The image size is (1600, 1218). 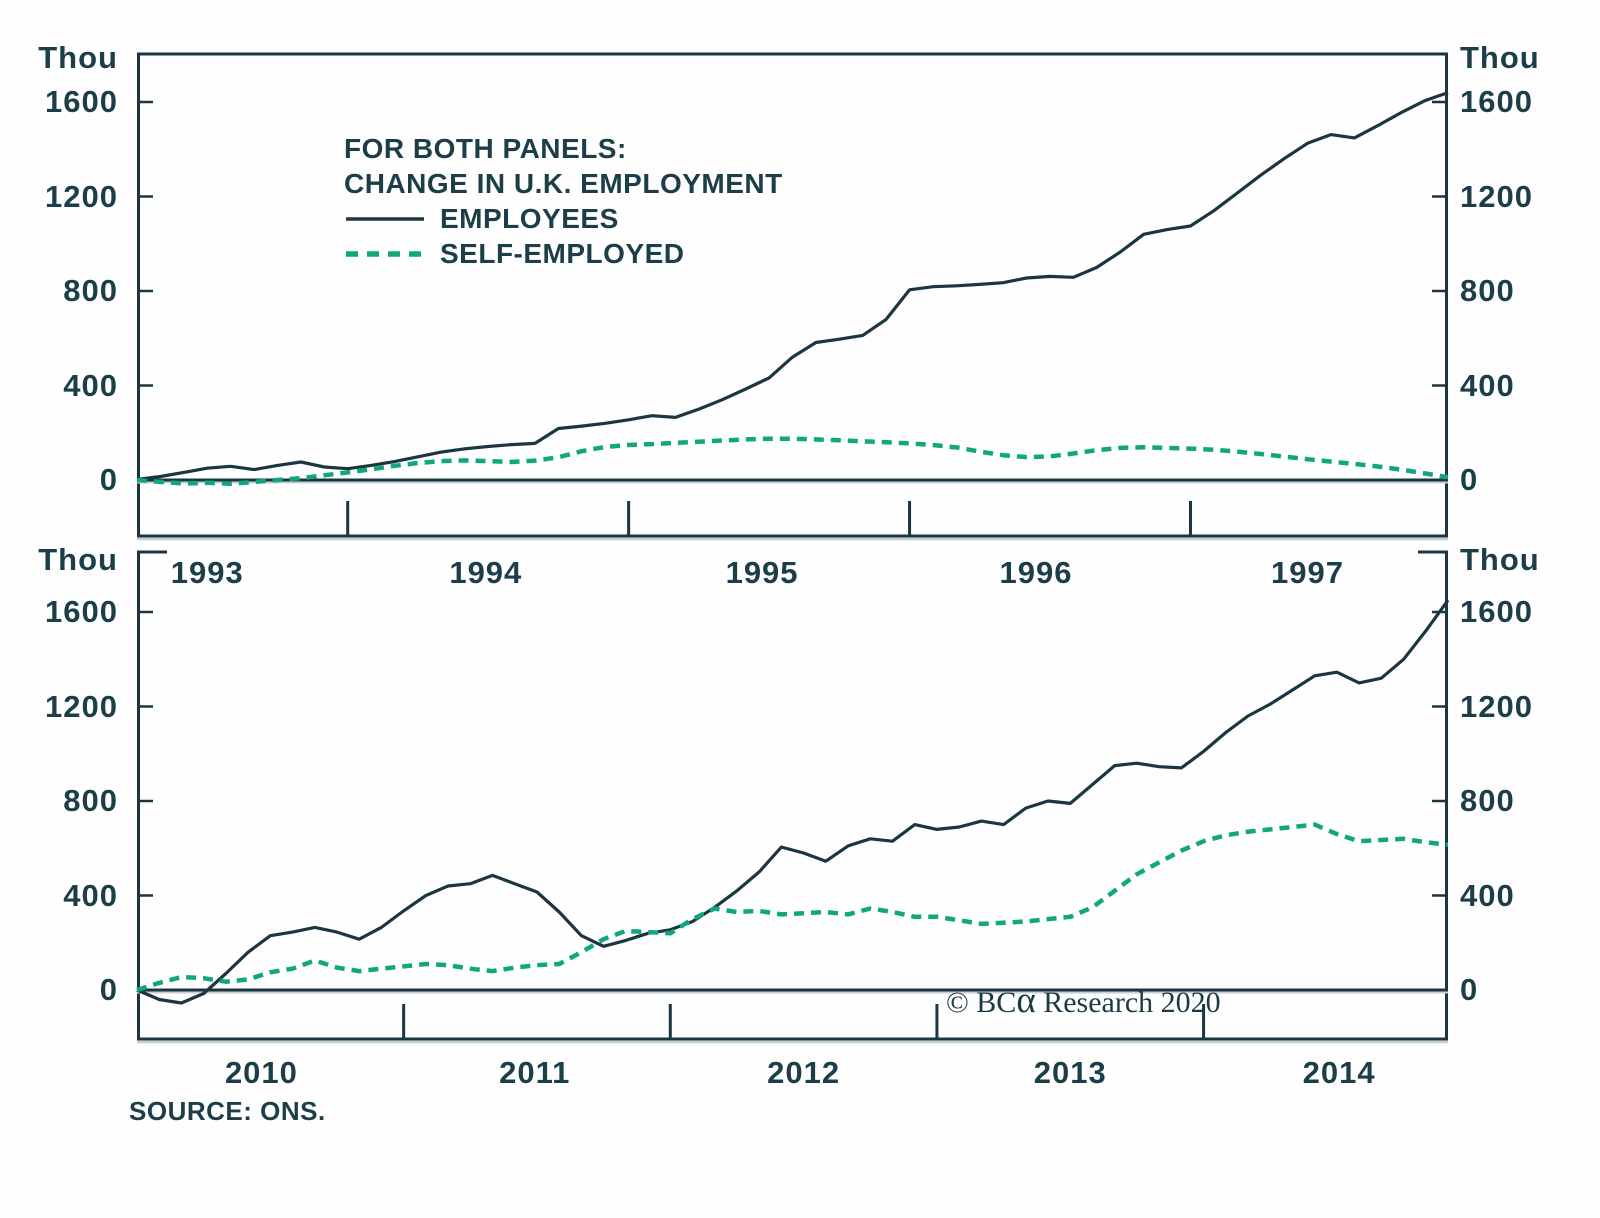 What do you see at coordinates (1339, 1072) in the screenshot?
I see `x-year-label: 2014` at bounding box center [1339, 1072].